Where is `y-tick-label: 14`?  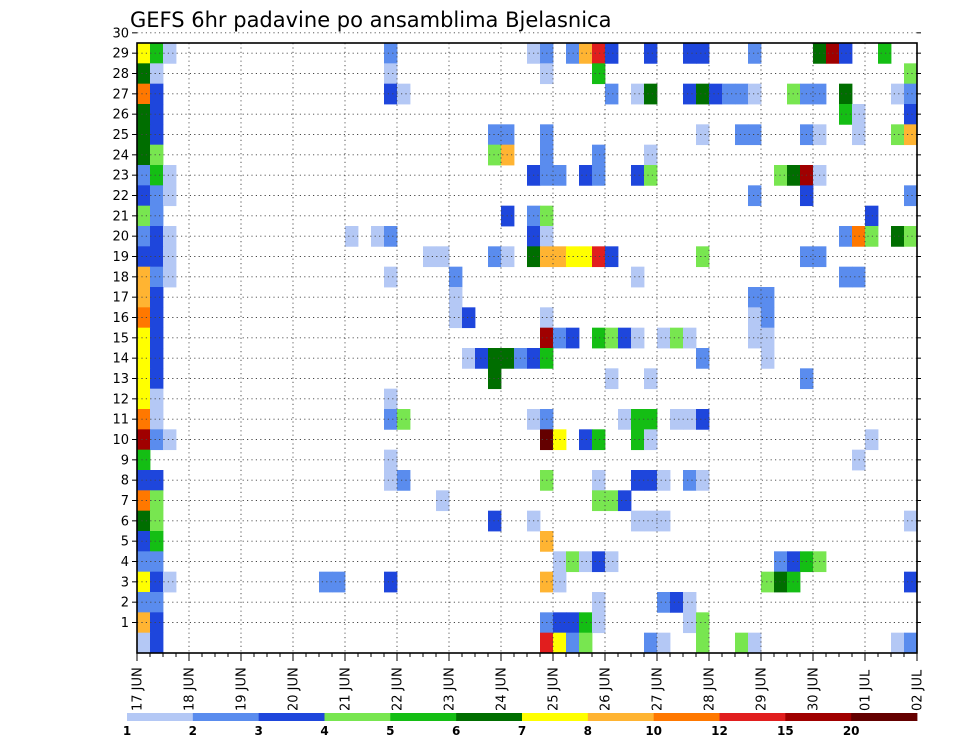 y-tick-label: 14 is located at coordinates (120, 359).